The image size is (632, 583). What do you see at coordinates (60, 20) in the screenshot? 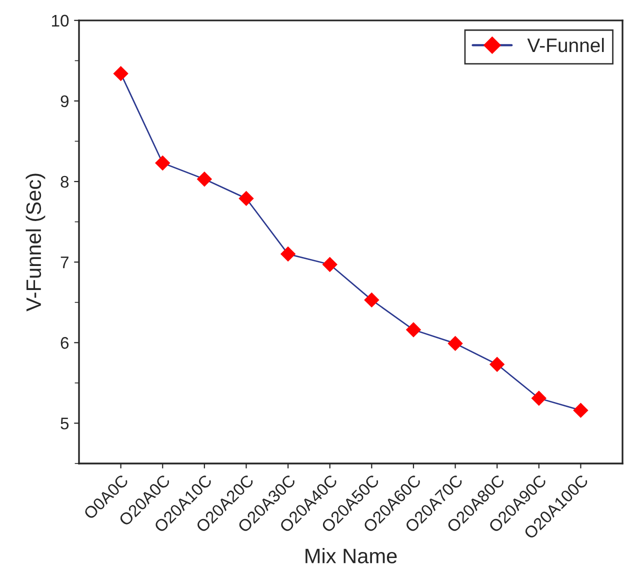
I see `y-tick-label: 10` at bounding box center [60, 20].